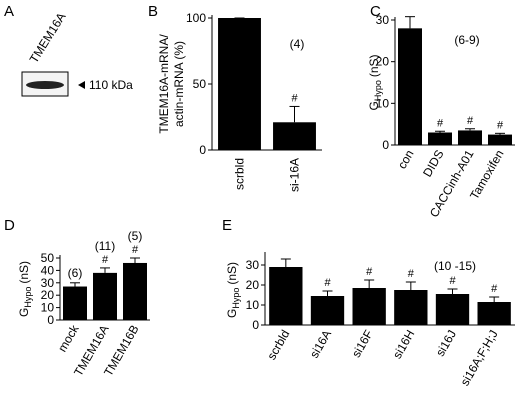  I want to click on y-axis-label: actin-mRNA (%), so click(179, 84).